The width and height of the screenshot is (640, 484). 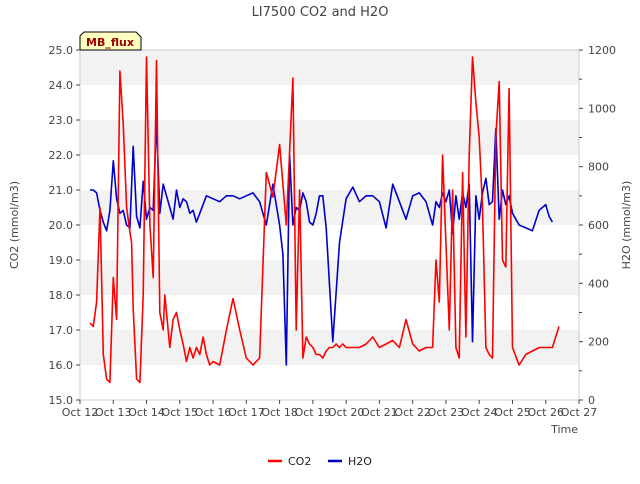 I want to click on left-tick-label: 19.0, so click(x=61, y=260).